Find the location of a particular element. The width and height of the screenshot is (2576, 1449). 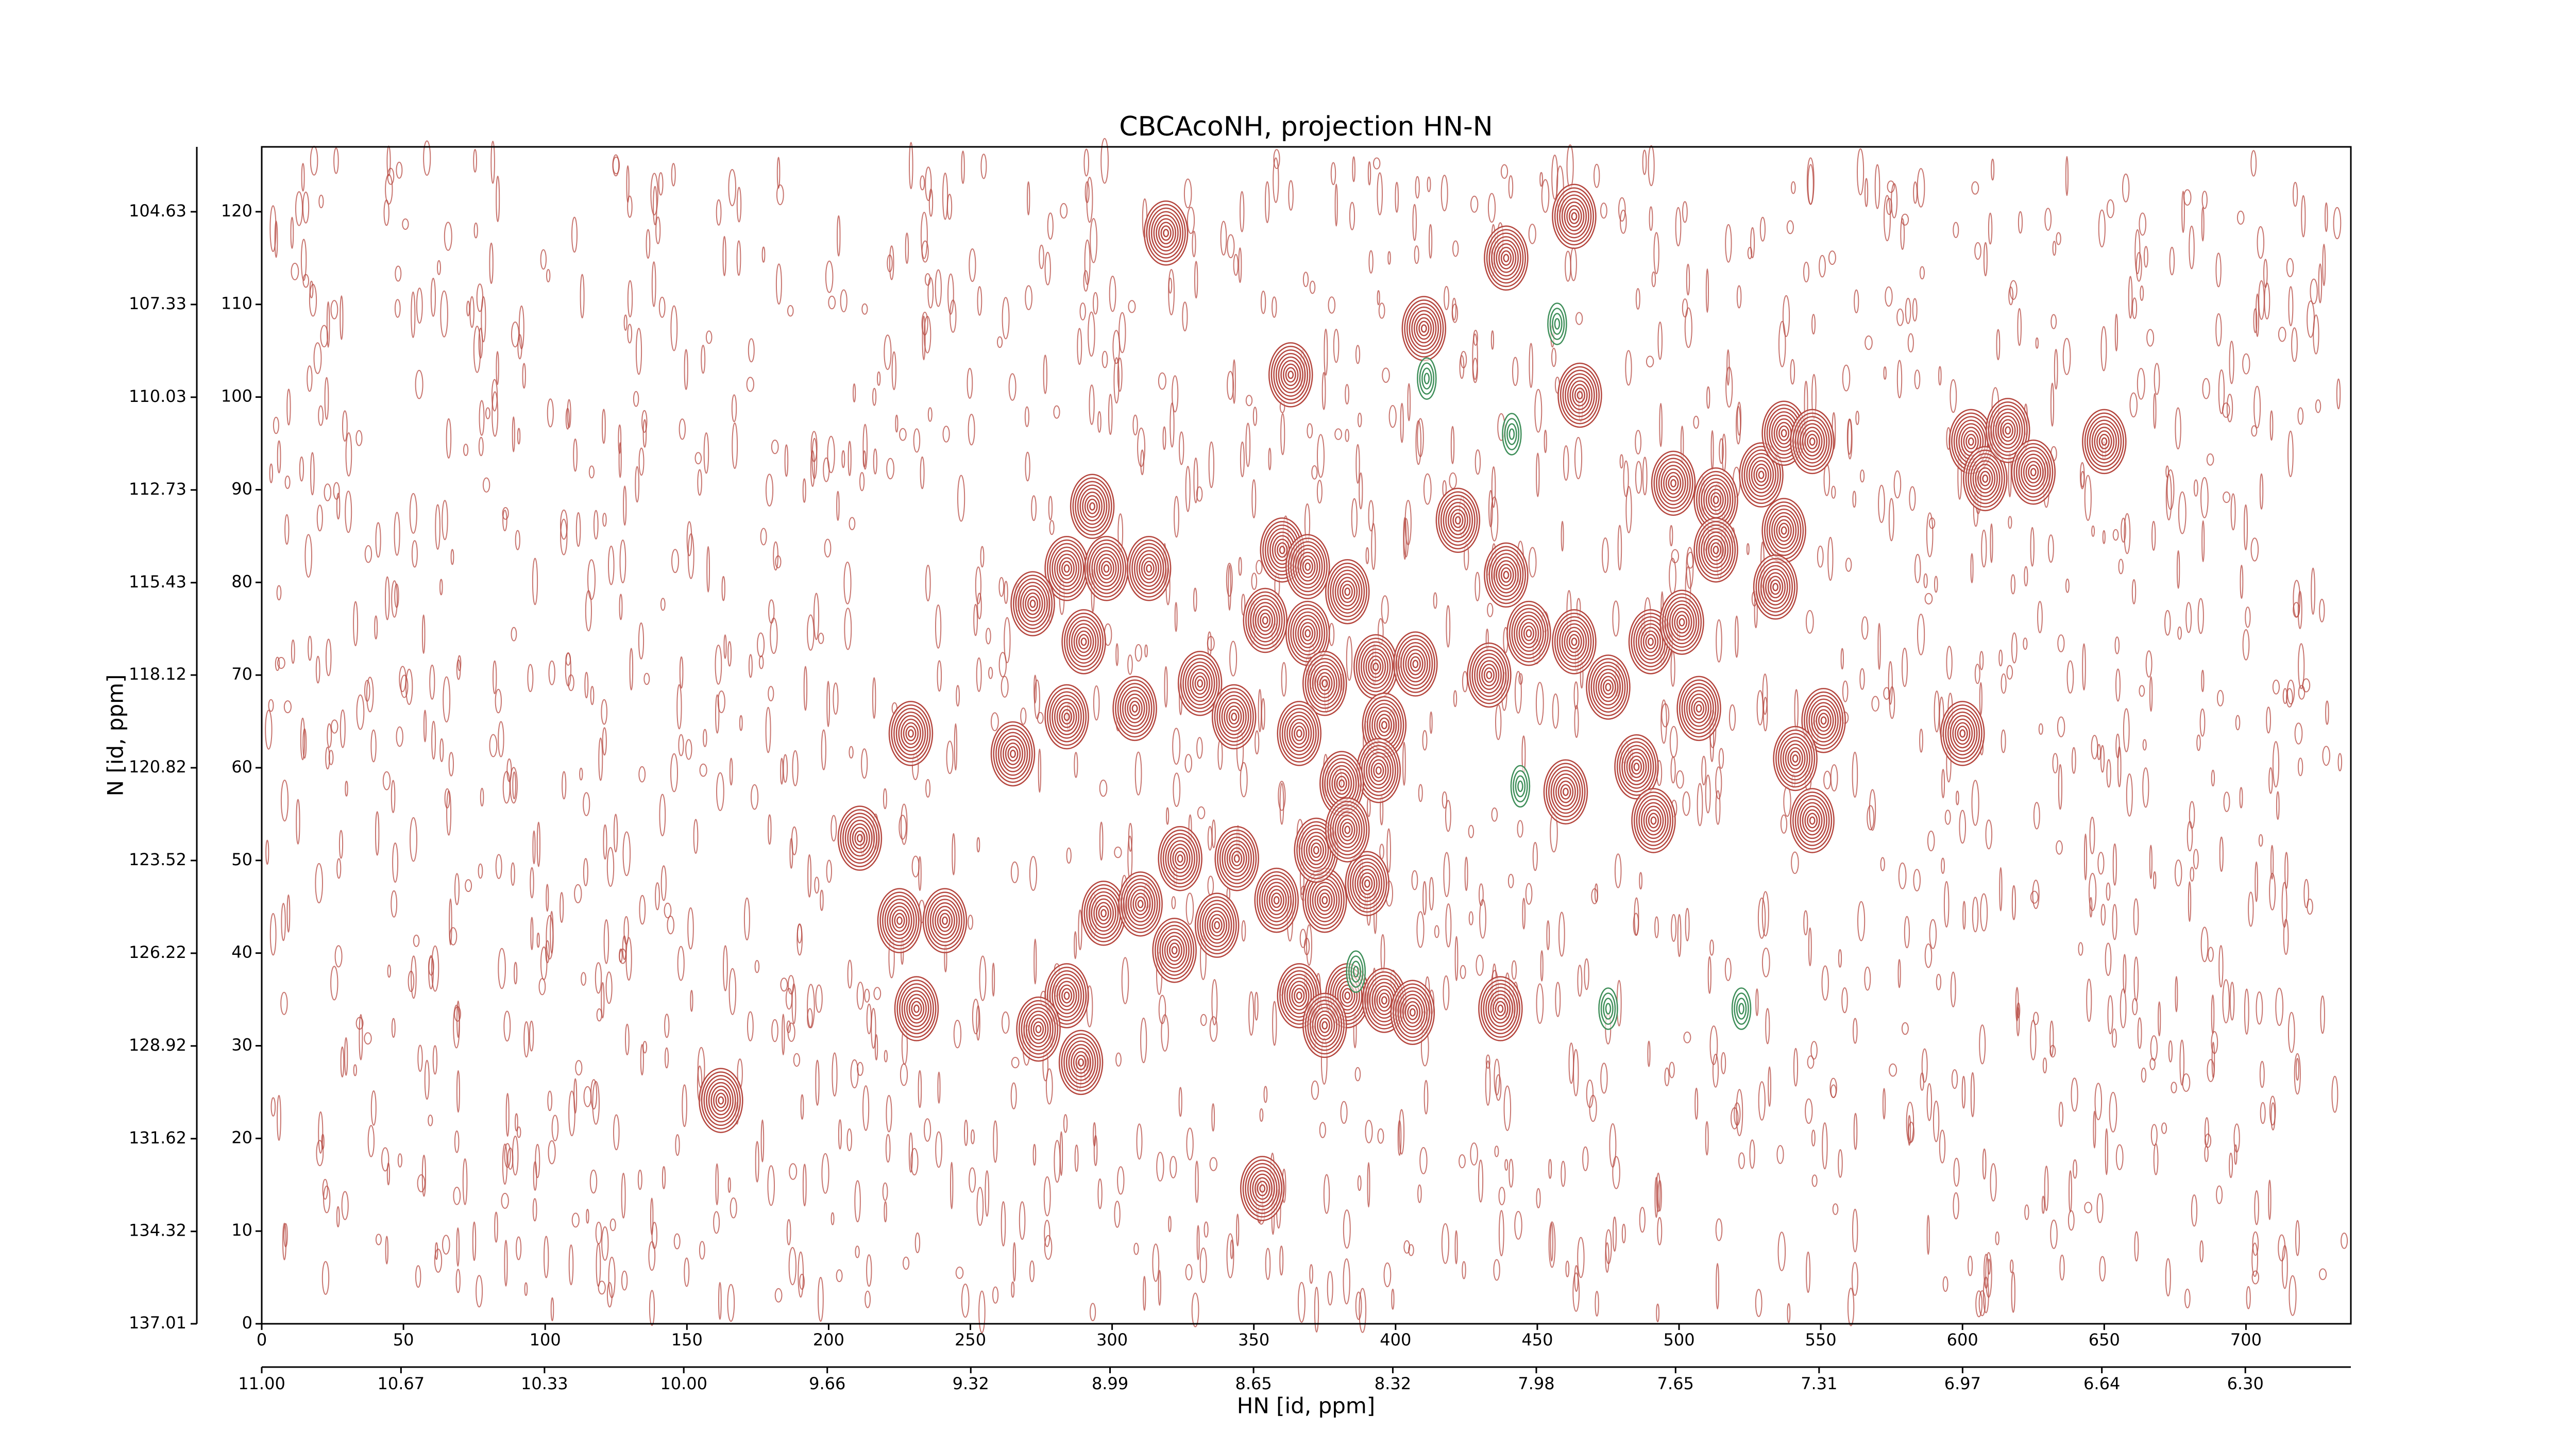

x2-tick-label: 11.00 is located at coordinates (261, 1383).